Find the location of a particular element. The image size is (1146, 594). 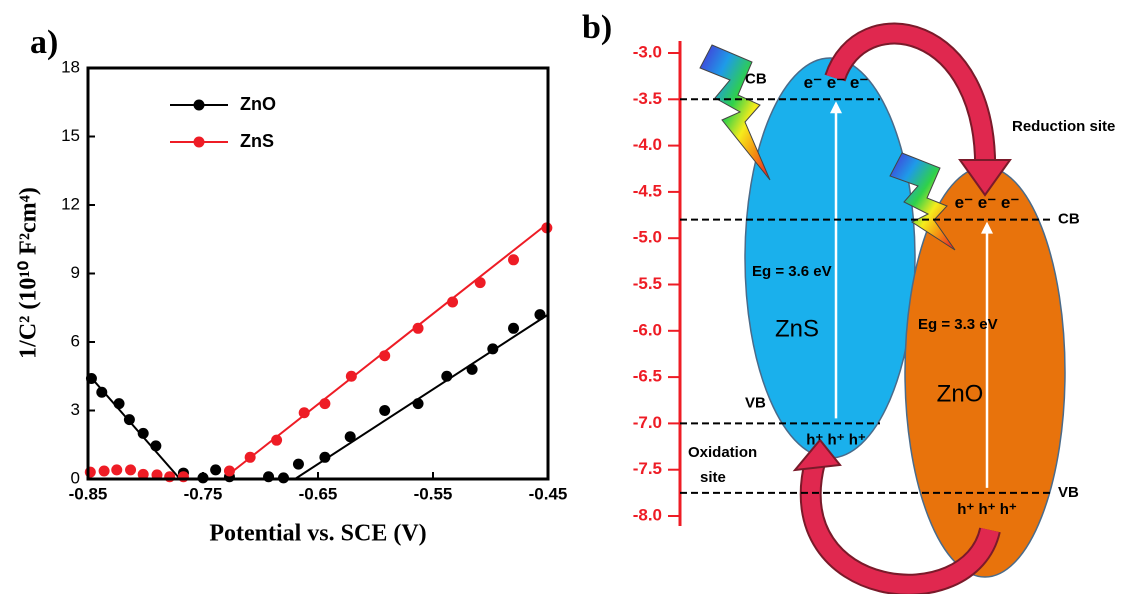

reduction-arrow is located at coordinates (910, 100).